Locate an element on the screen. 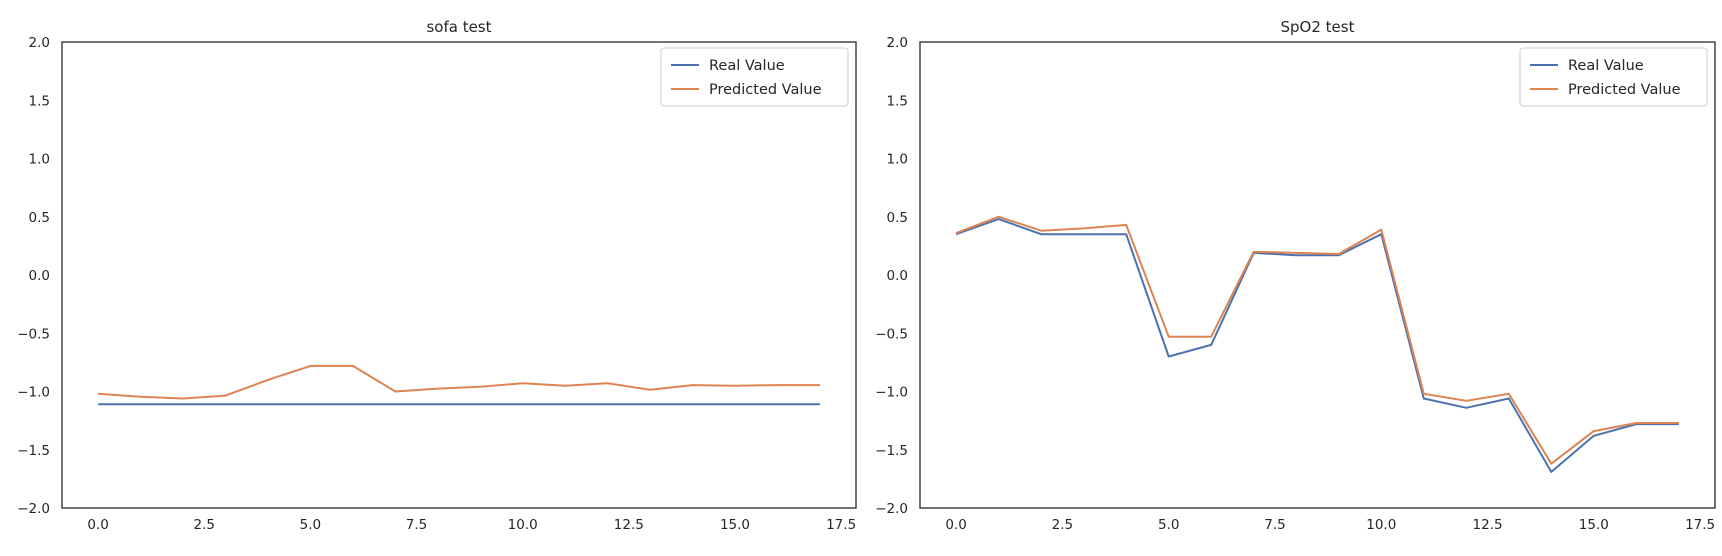 The width and height of the screenshot is (1722, 556). chart-title: SpO2 test is located at coordinates (1318, 27).